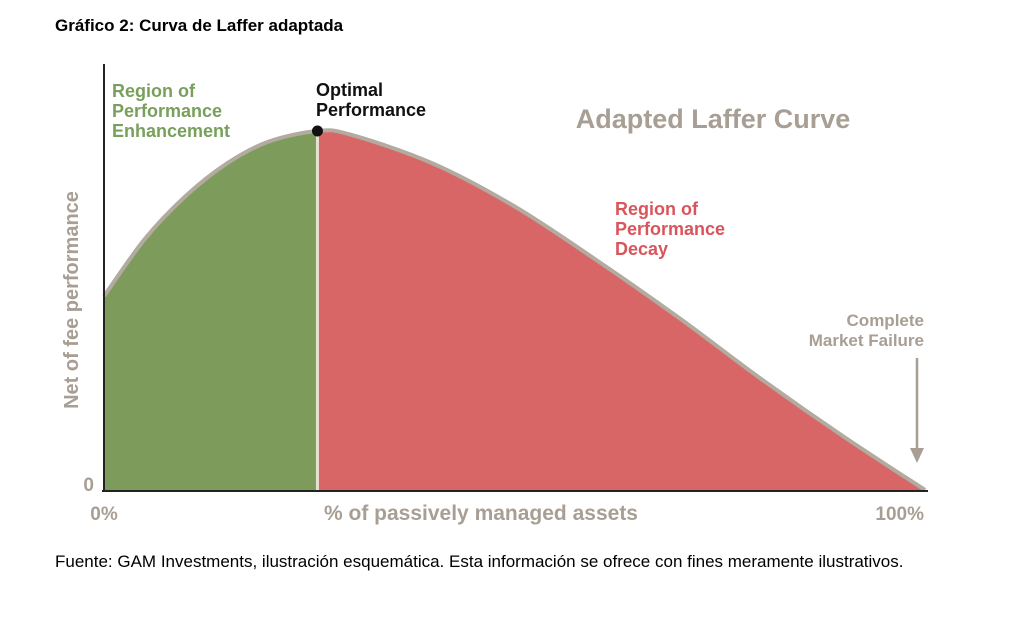 This screenshot has height=622, width=1024. What do you see at coordinates (657, 209) in the screenshot?
I see `decay-region-label: Region of` at bounding box center [657, 209].